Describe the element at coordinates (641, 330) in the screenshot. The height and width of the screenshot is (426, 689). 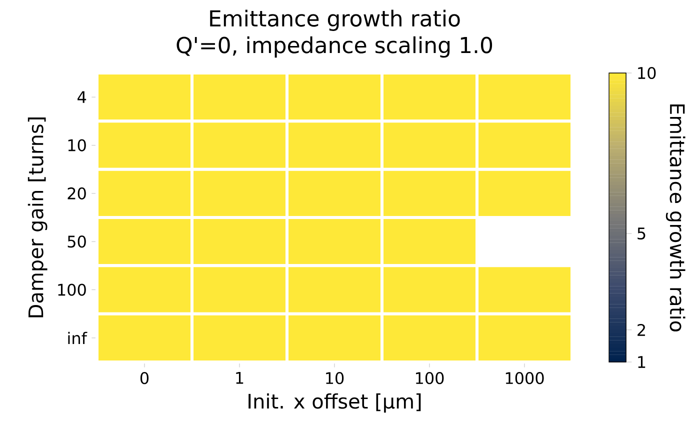
I see `color-bar-label: 2` at that location.